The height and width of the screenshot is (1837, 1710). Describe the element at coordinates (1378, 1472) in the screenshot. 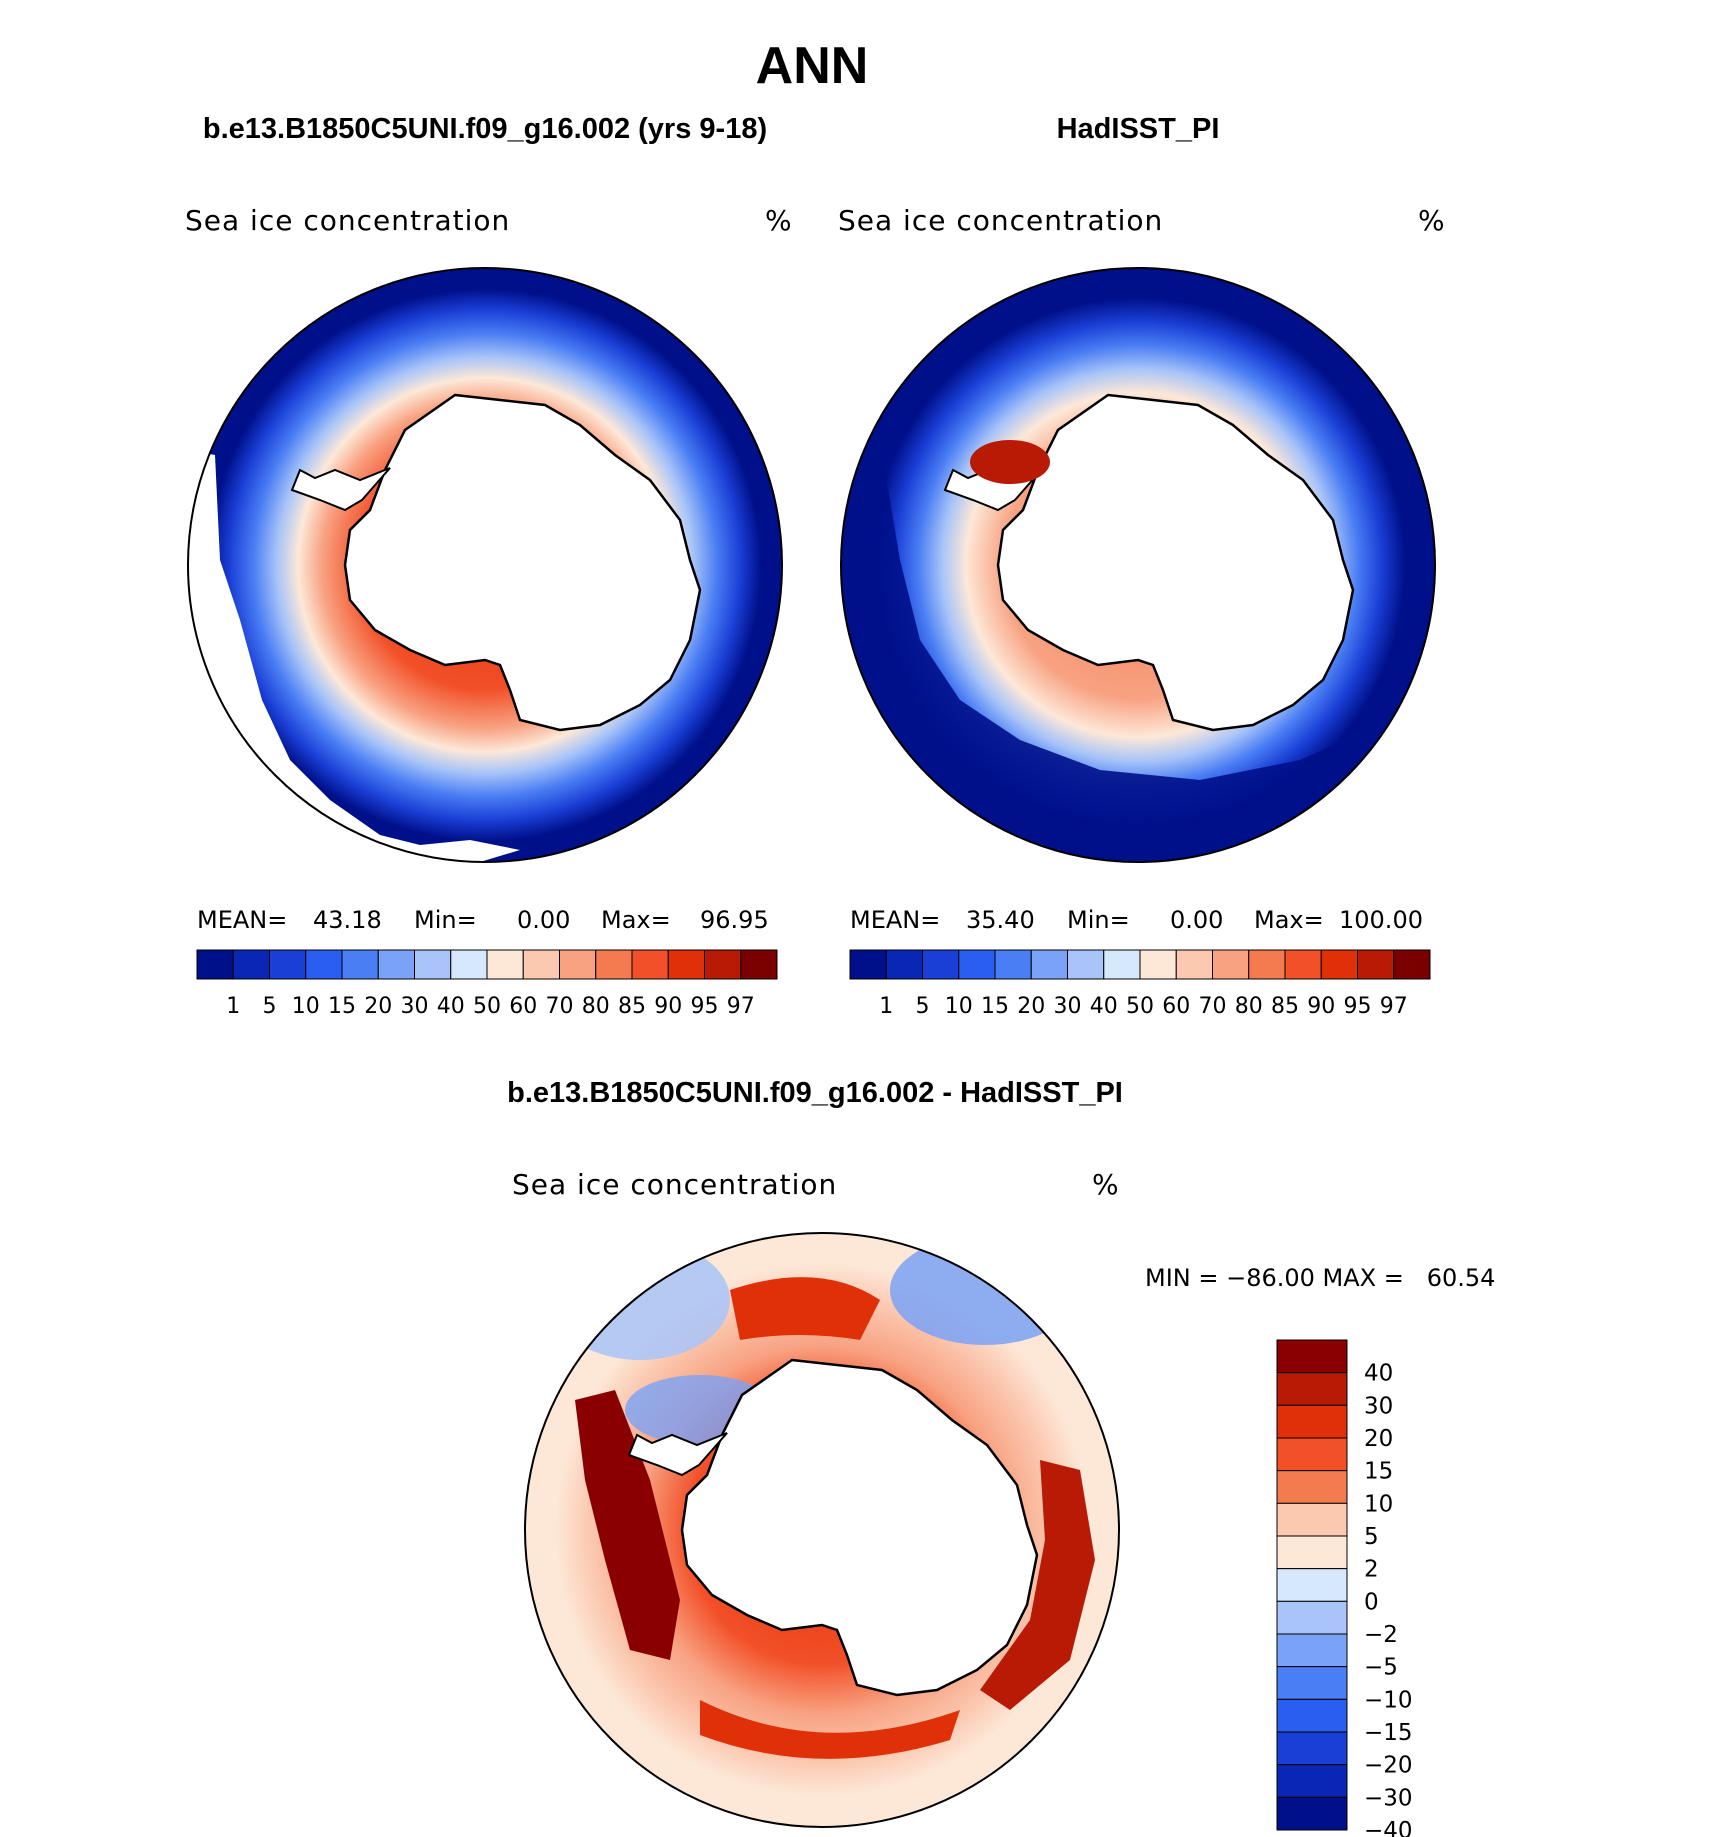

I see `diff-colorbar-tick-label: 15` at that location.